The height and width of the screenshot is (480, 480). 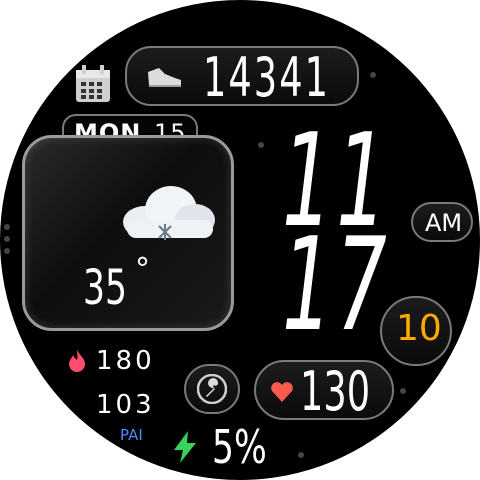 I want to click on heart-rate-pill: 130, so click(x=324, y=391).